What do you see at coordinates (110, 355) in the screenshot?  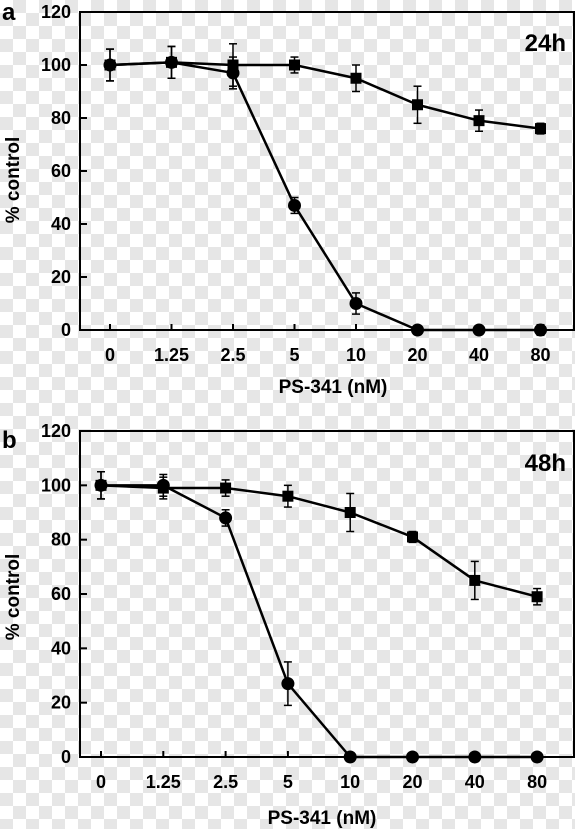 I see `x-tick-label-a-0: 0` at bounding box center [110, 355].